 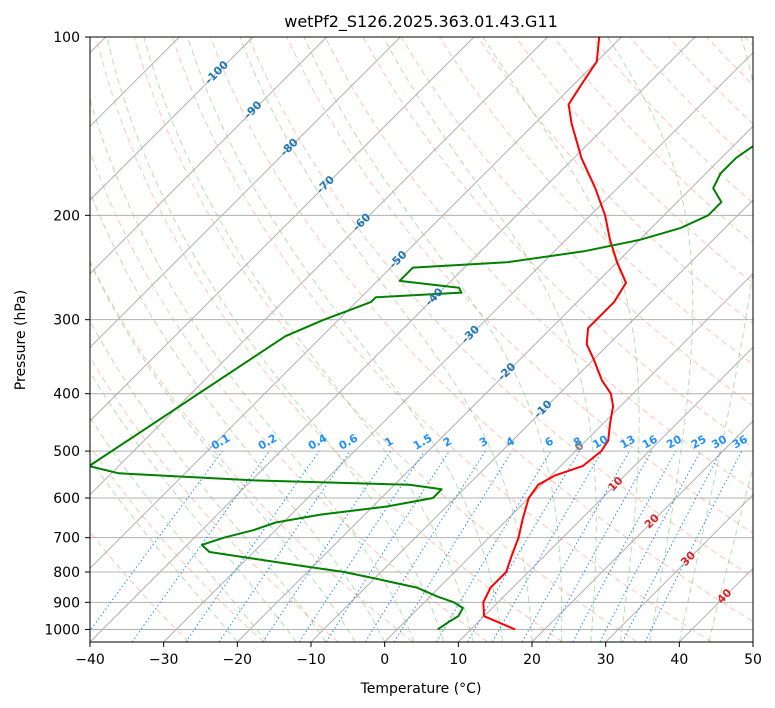 What do you see at coordinates (66, 395) in the screenshot?
I see `y-tick-label: 400` at bounding box center [66, 395].